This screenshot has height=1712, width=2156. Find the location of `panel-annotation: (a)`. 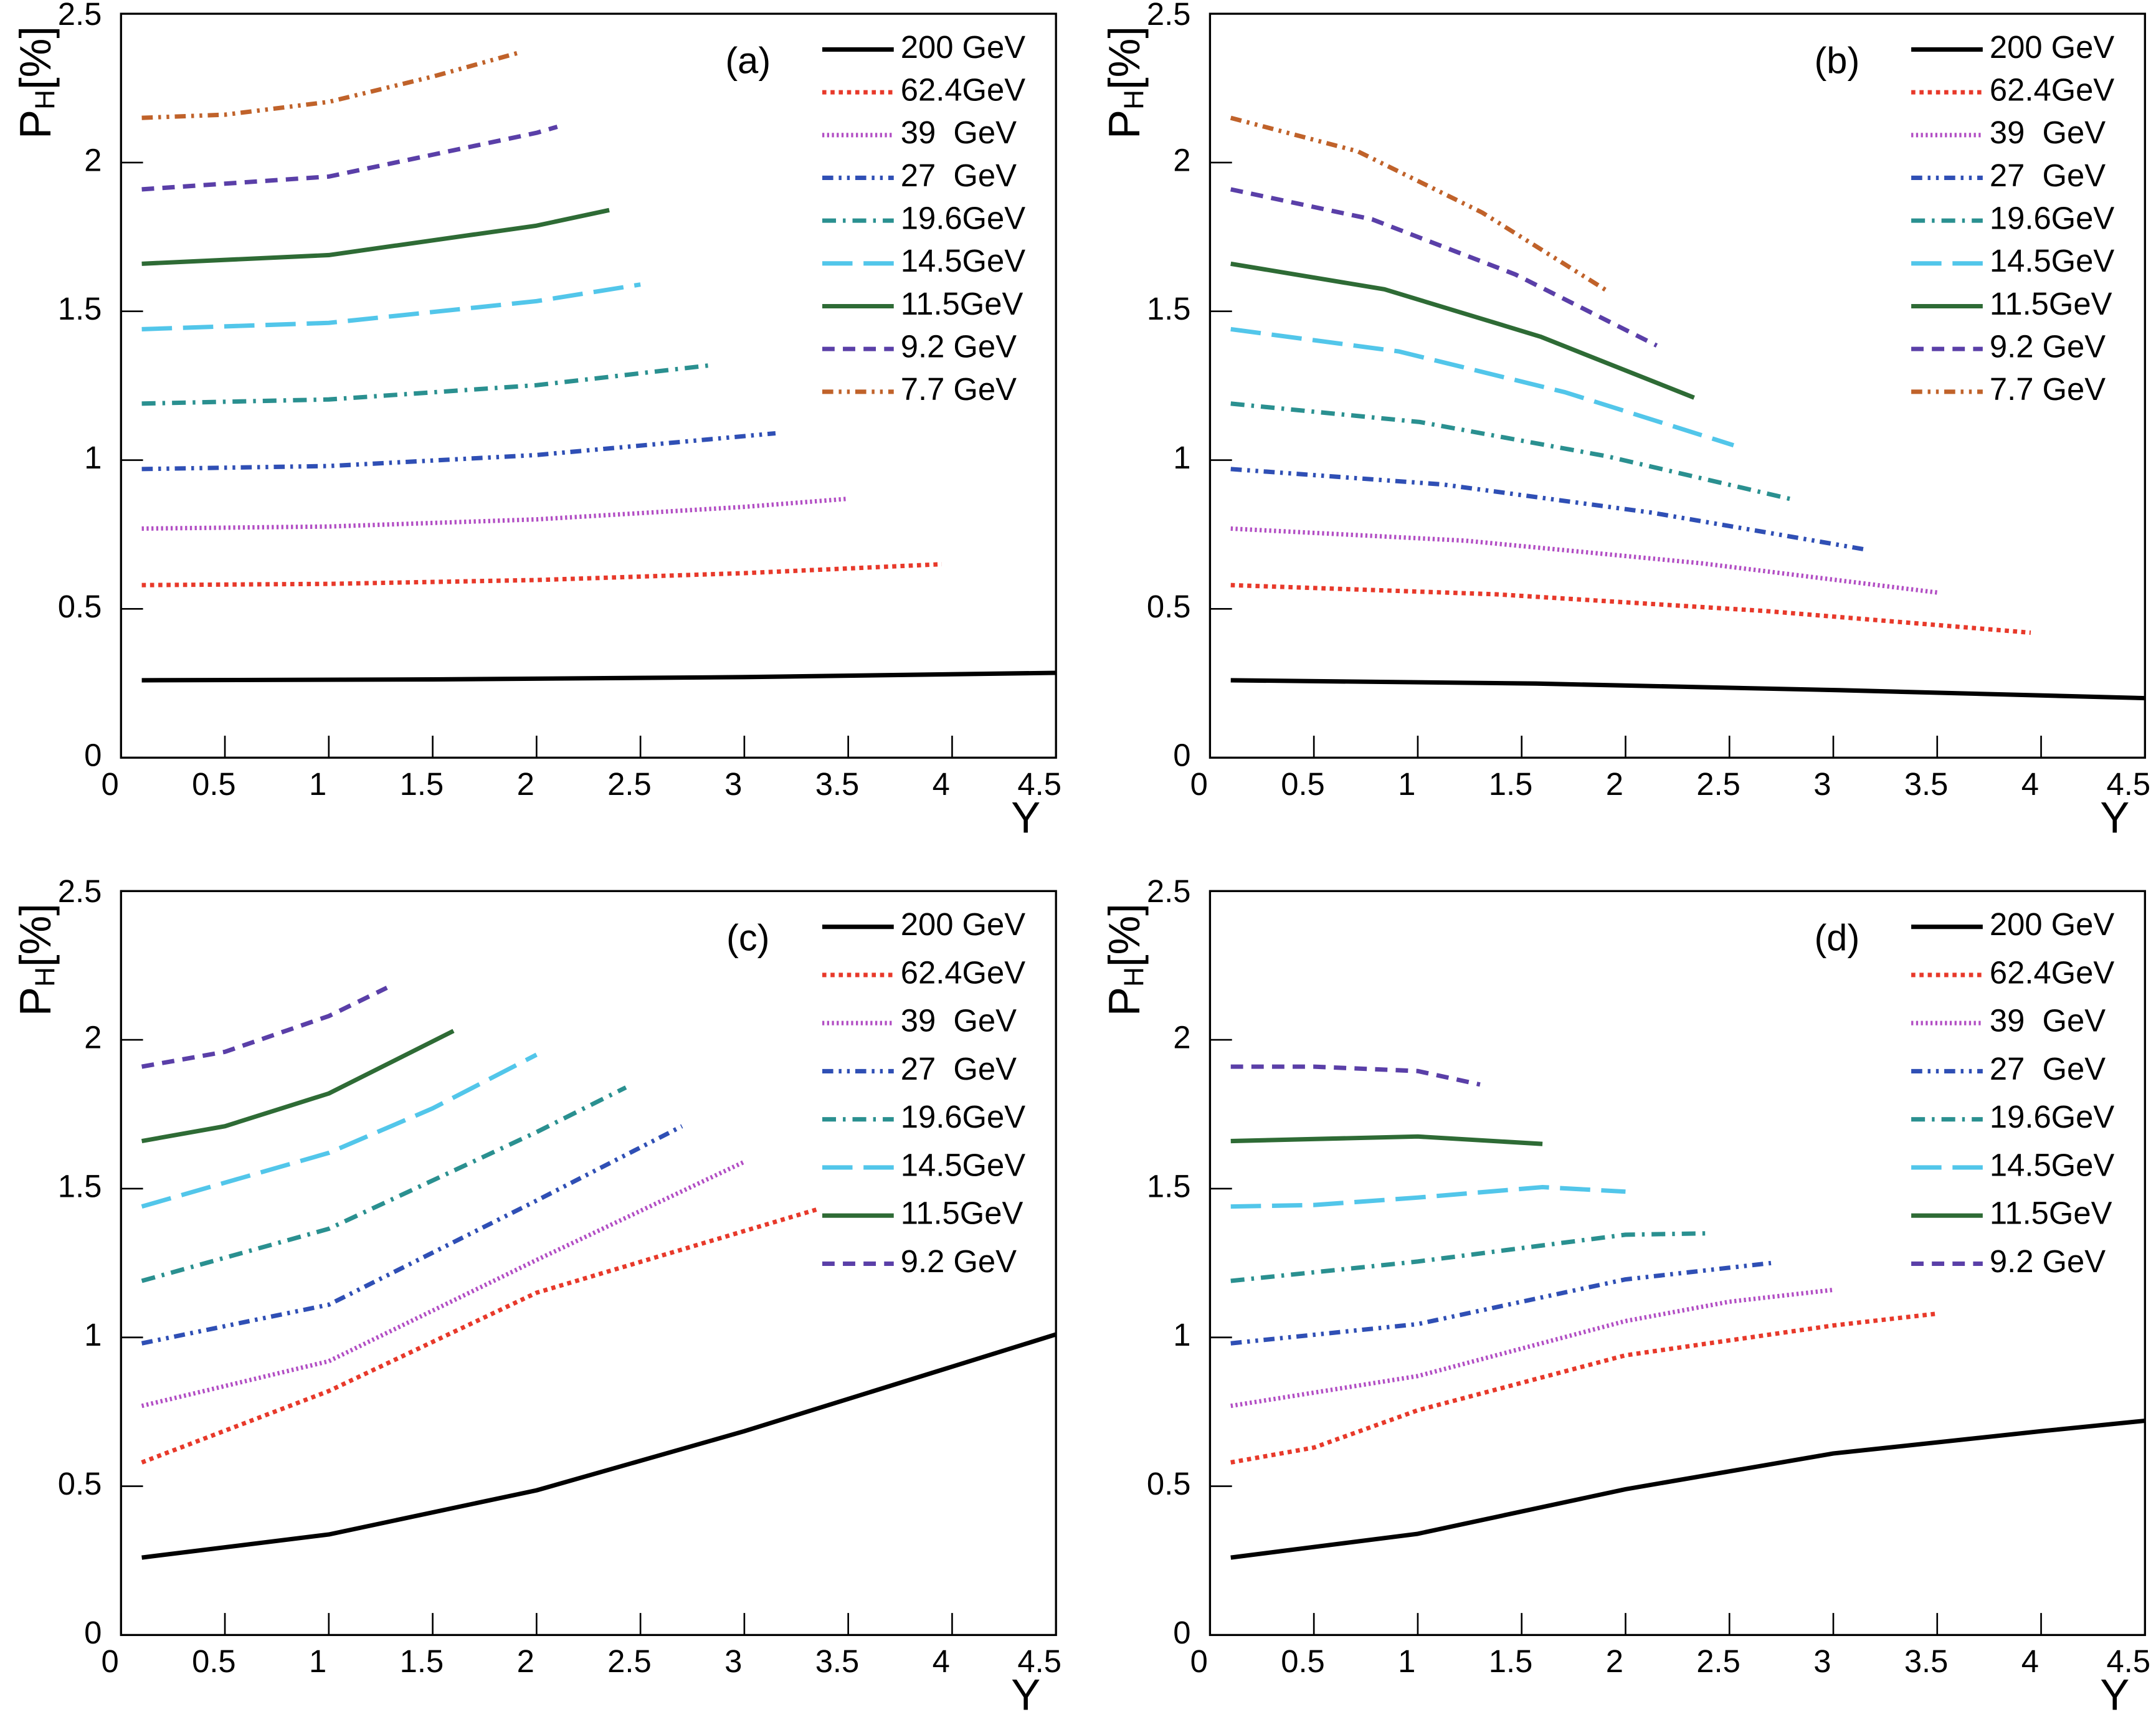

panel-annotation: (a) is located at coordinates (748, 60).